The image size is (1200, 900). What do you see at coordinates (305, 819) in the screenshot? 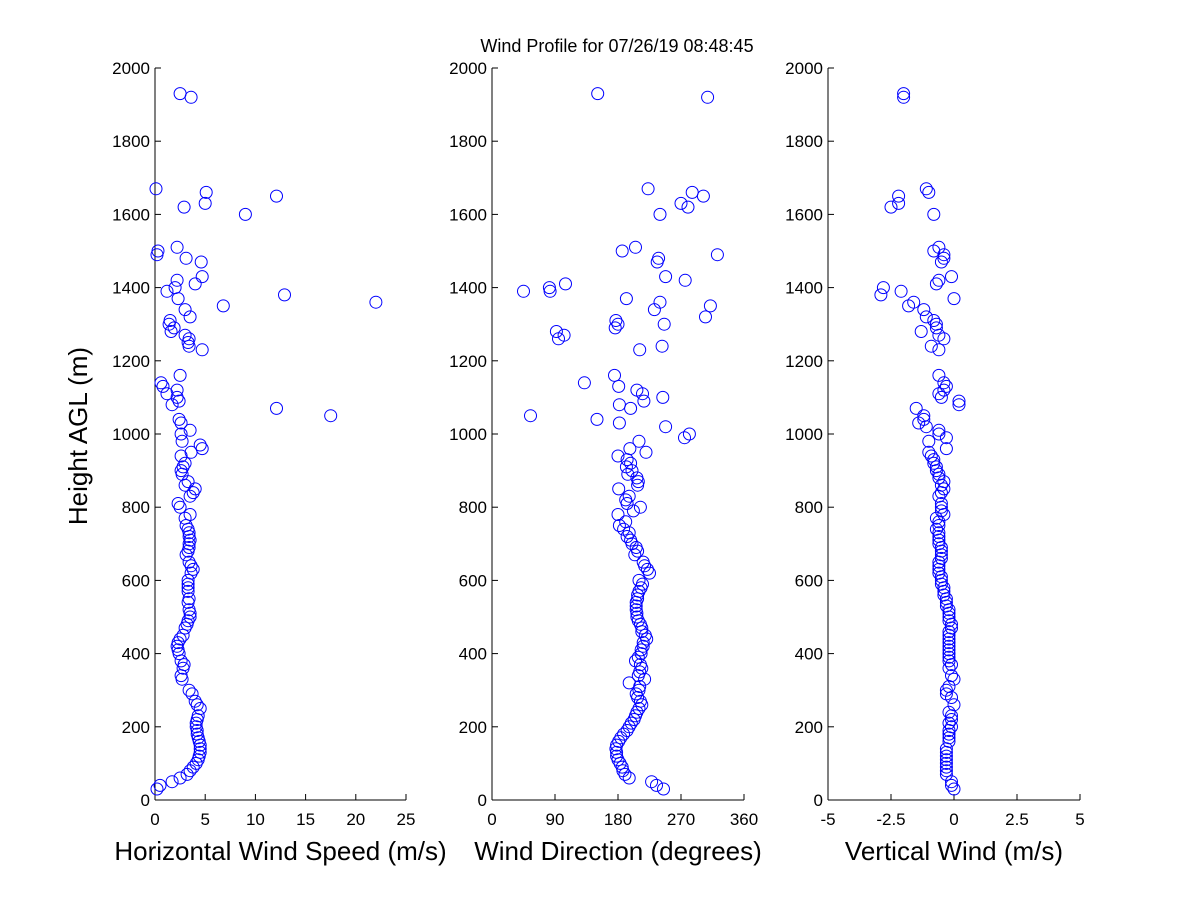
I see `speed-x-tick-label: 15` at bounding box center [305, 819].